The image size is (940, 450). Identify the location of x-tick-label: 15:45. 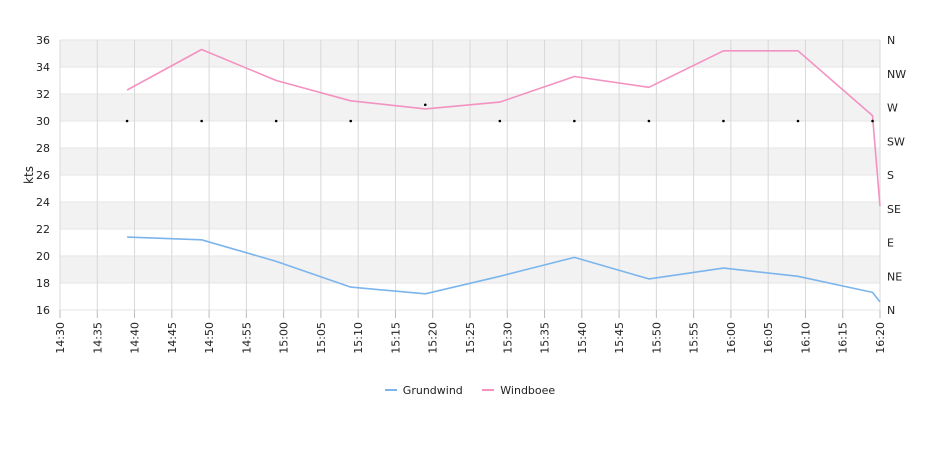
(619, 338).